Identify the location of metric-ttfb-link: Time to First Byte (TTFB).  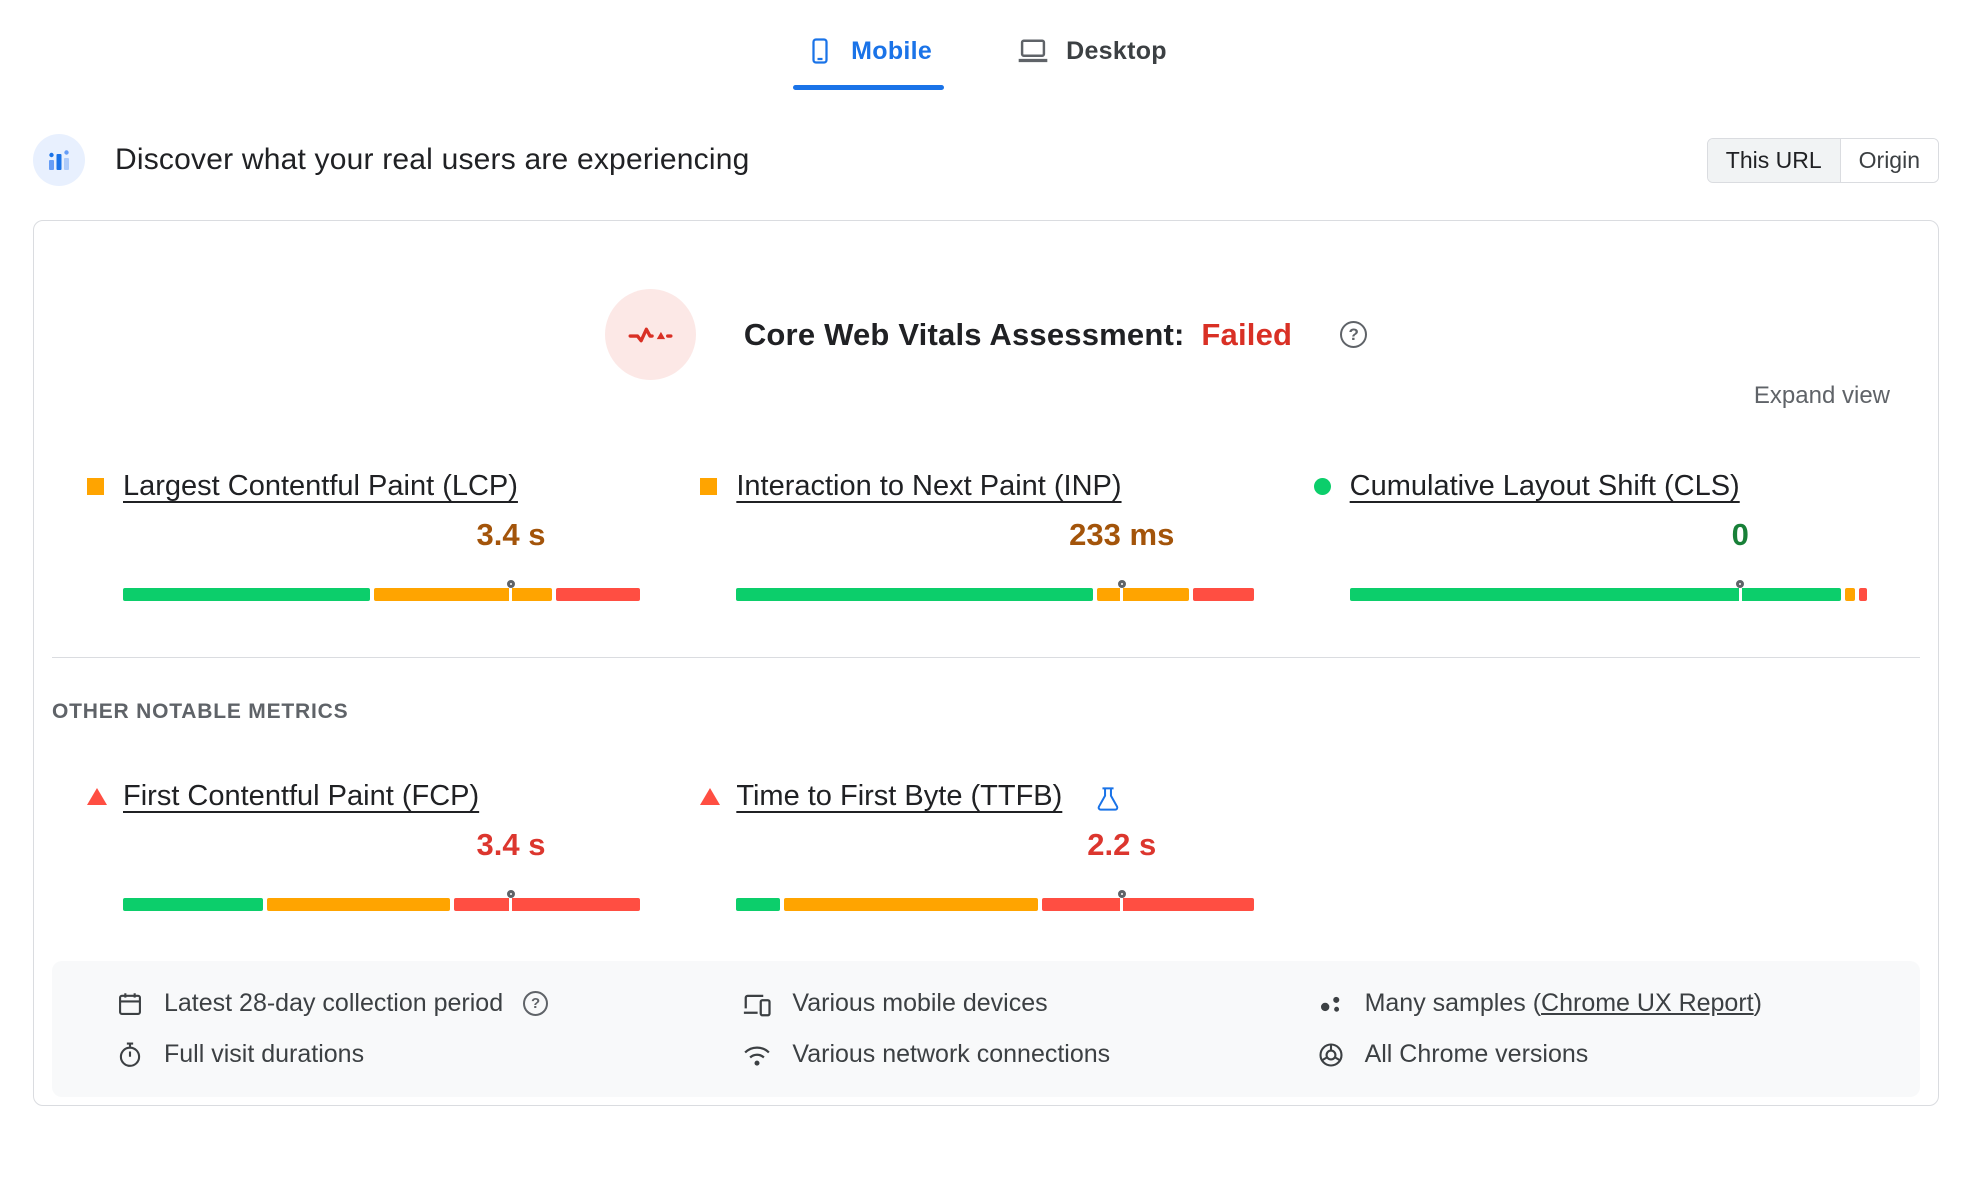
(899, 796).